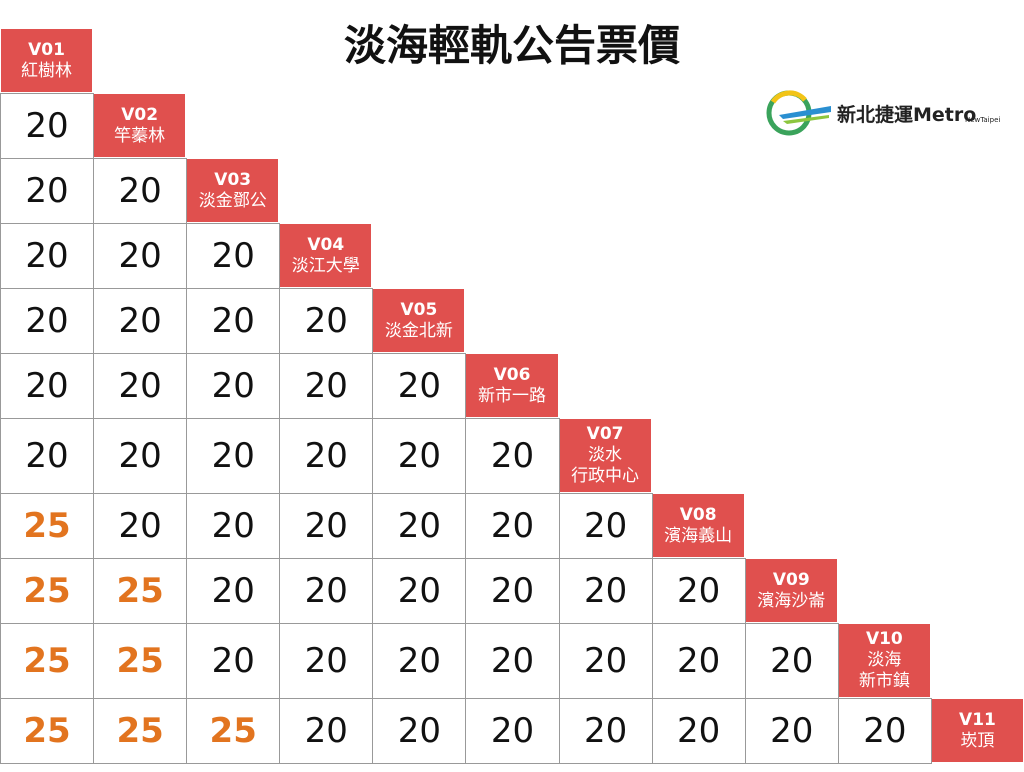 The image size is (1024, 772). What do you see at coordinates (907, 115) in the screenshot?
I see `logo-brand: 新北捷運Metro` at bounding box center [907, 115].